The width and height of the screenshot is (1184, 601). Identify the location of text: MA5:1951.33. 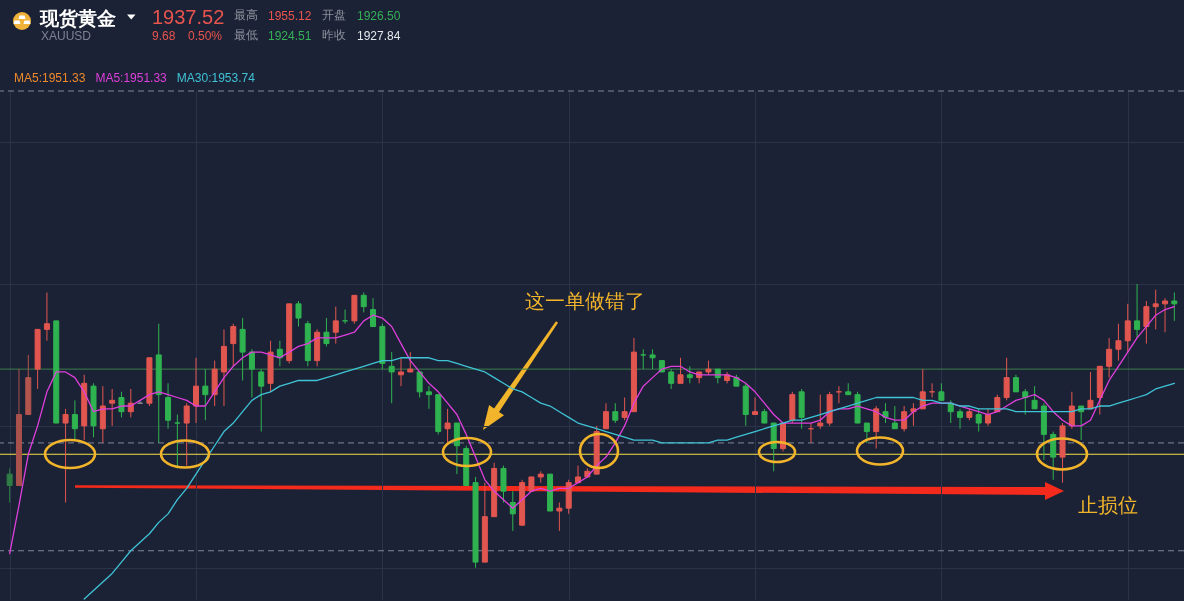
(131, 78).